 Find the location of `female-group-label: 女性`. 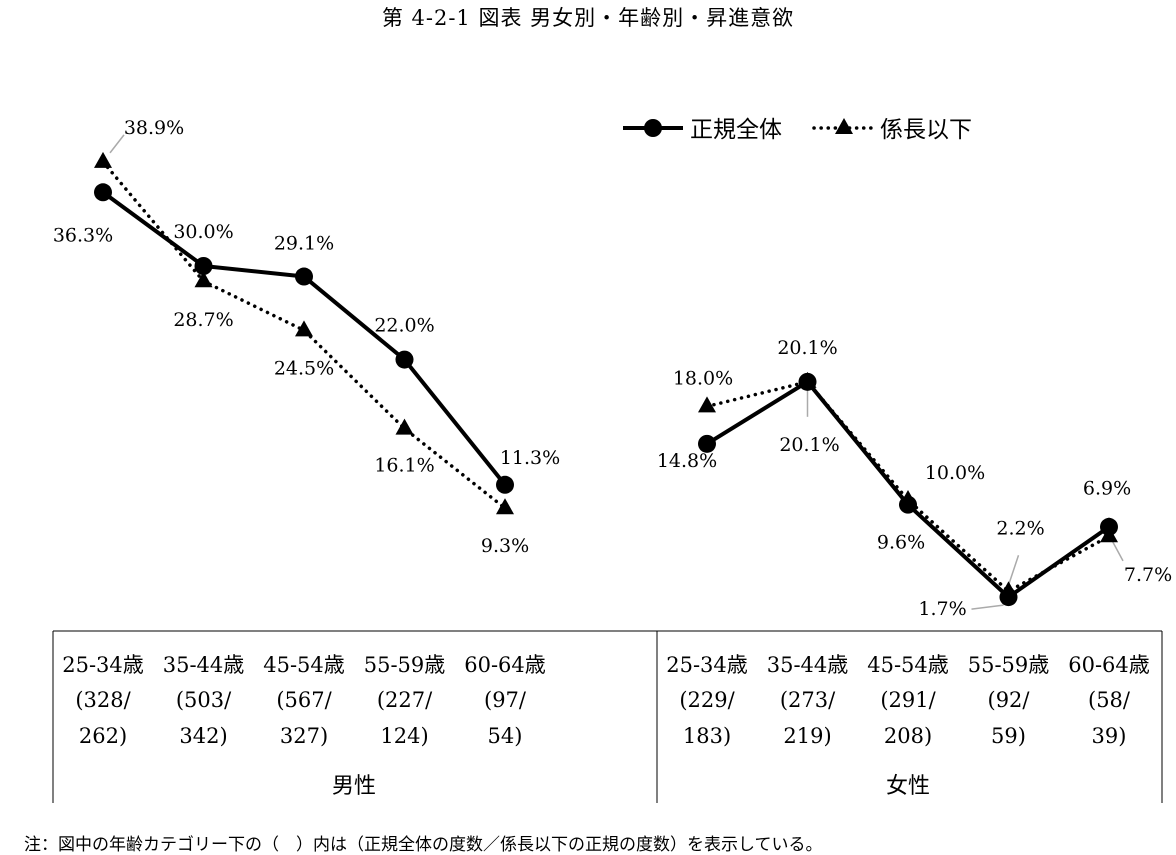

female-group-label: 女性 is located at coordinates (908, 786).